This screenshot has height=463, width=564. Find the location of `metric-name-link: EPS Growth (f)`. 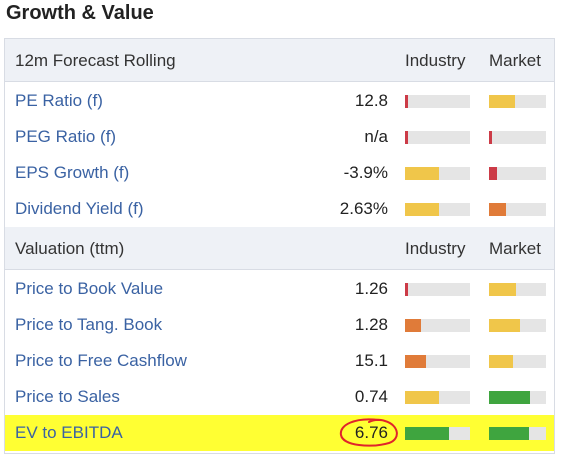

metric-name-link: EPS Growth (f) is located at coordinates (72, 172).